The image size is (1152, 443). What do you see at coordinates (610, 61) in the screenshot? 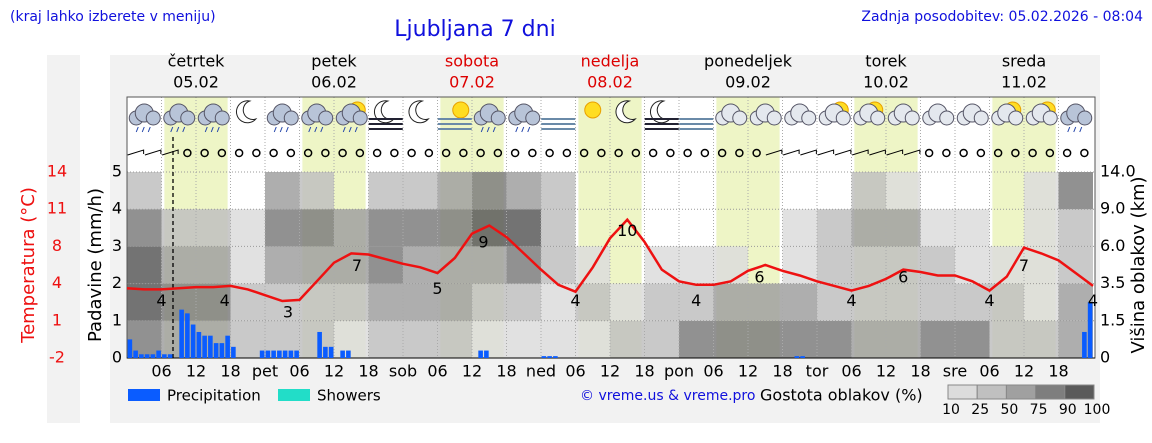
I see `day-name: nedelja` at bounding box center [610, 61].